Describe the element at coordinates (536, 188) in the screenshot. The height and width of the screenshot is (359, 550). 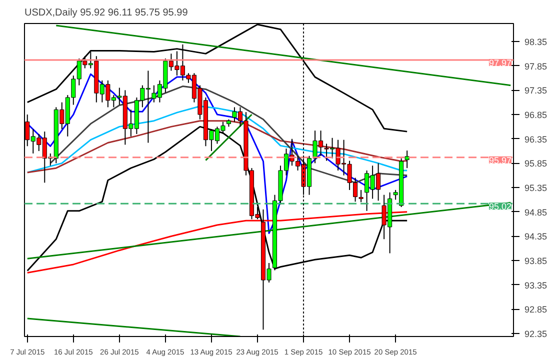
I see `y-tick-label: 95.35` at that location.